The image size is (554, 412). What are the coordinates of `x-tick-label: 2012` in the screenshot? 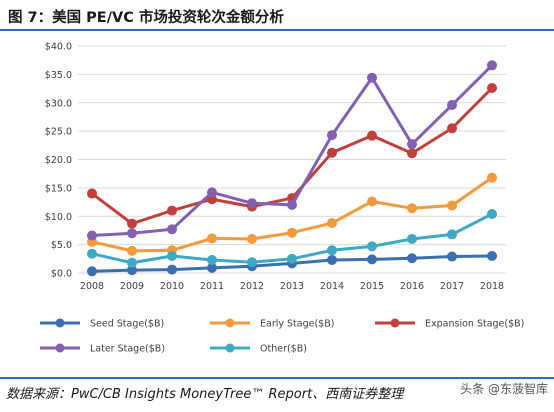 It's located at (252, 286).